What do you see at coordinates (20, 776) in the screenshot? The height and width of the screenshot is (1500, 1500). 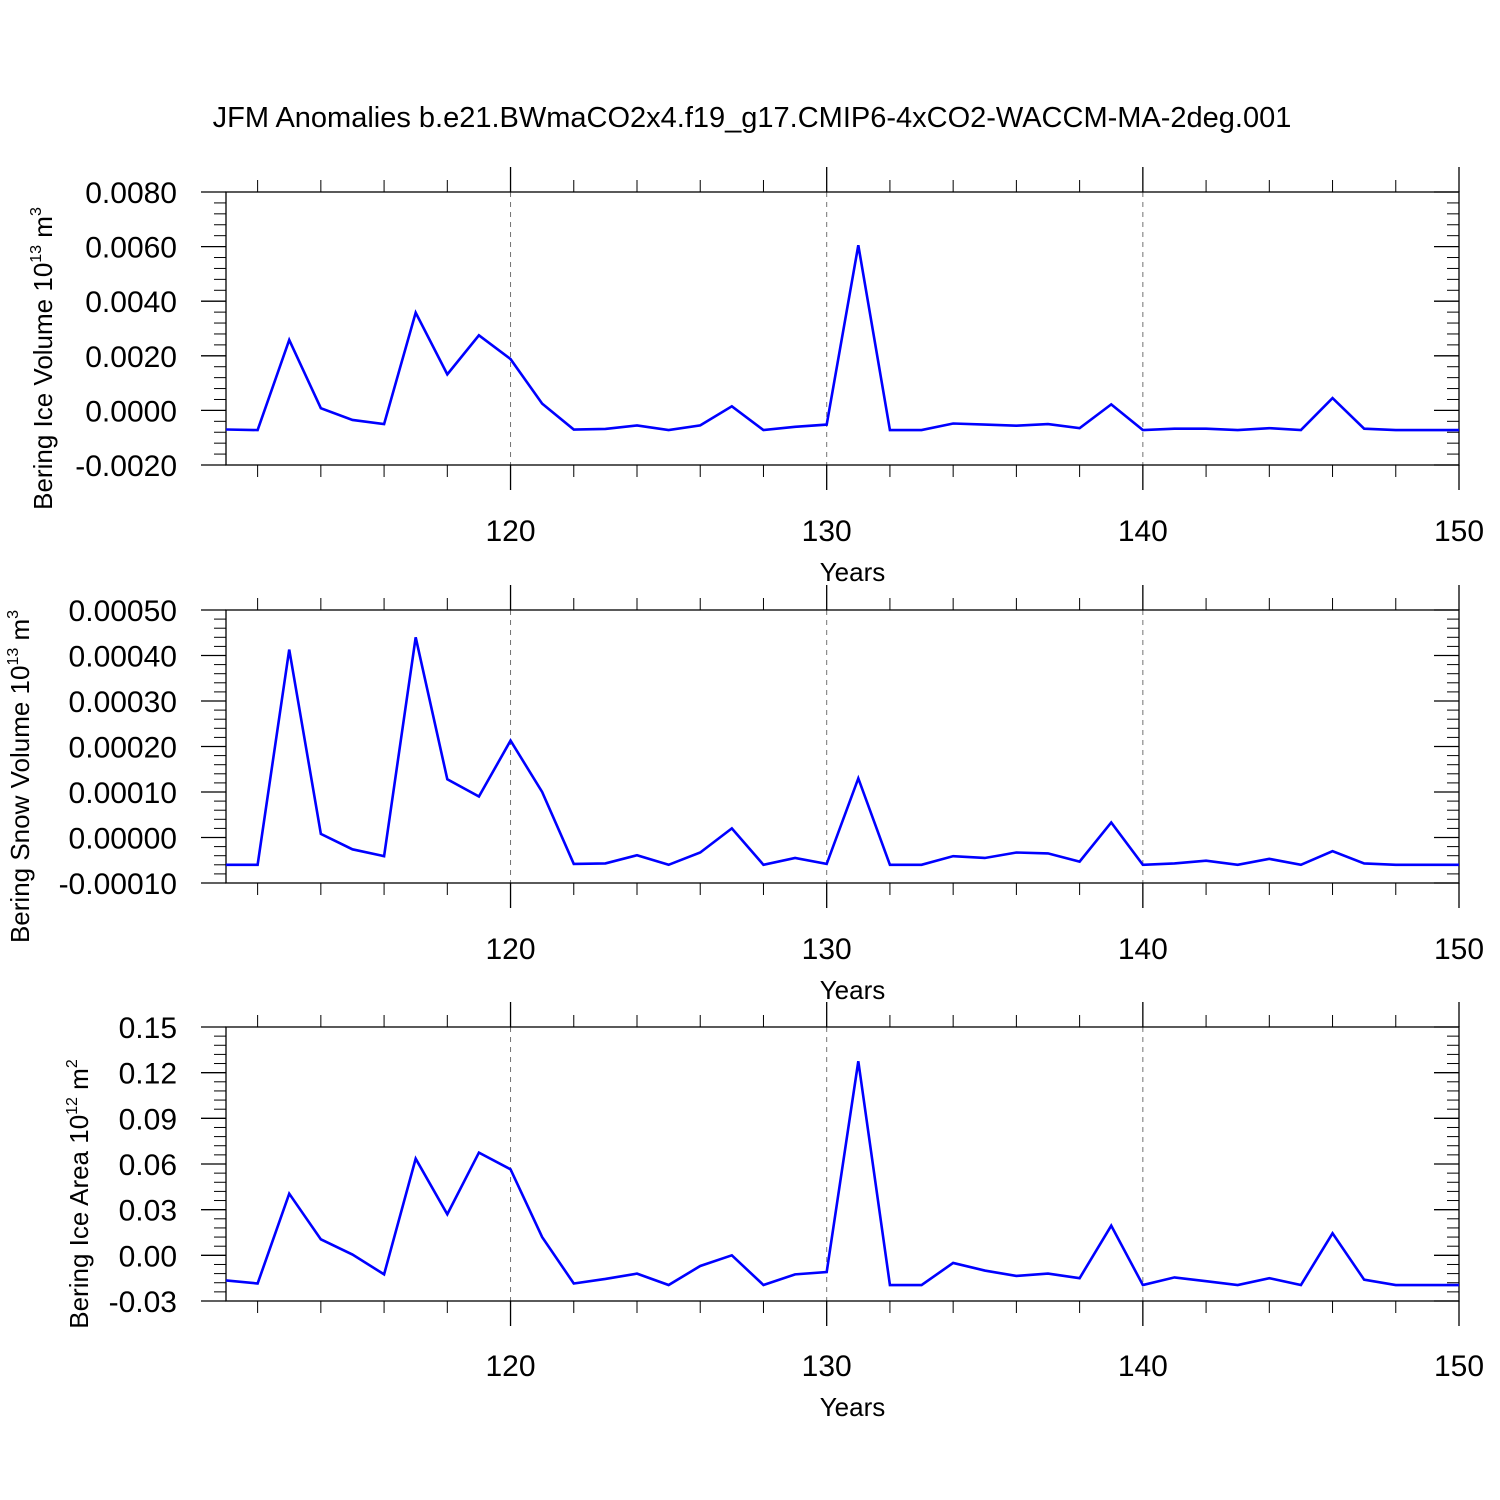 I see `y-axis-label: Bering Snow Volume 1013 m3` at bounding box center [20, 776].